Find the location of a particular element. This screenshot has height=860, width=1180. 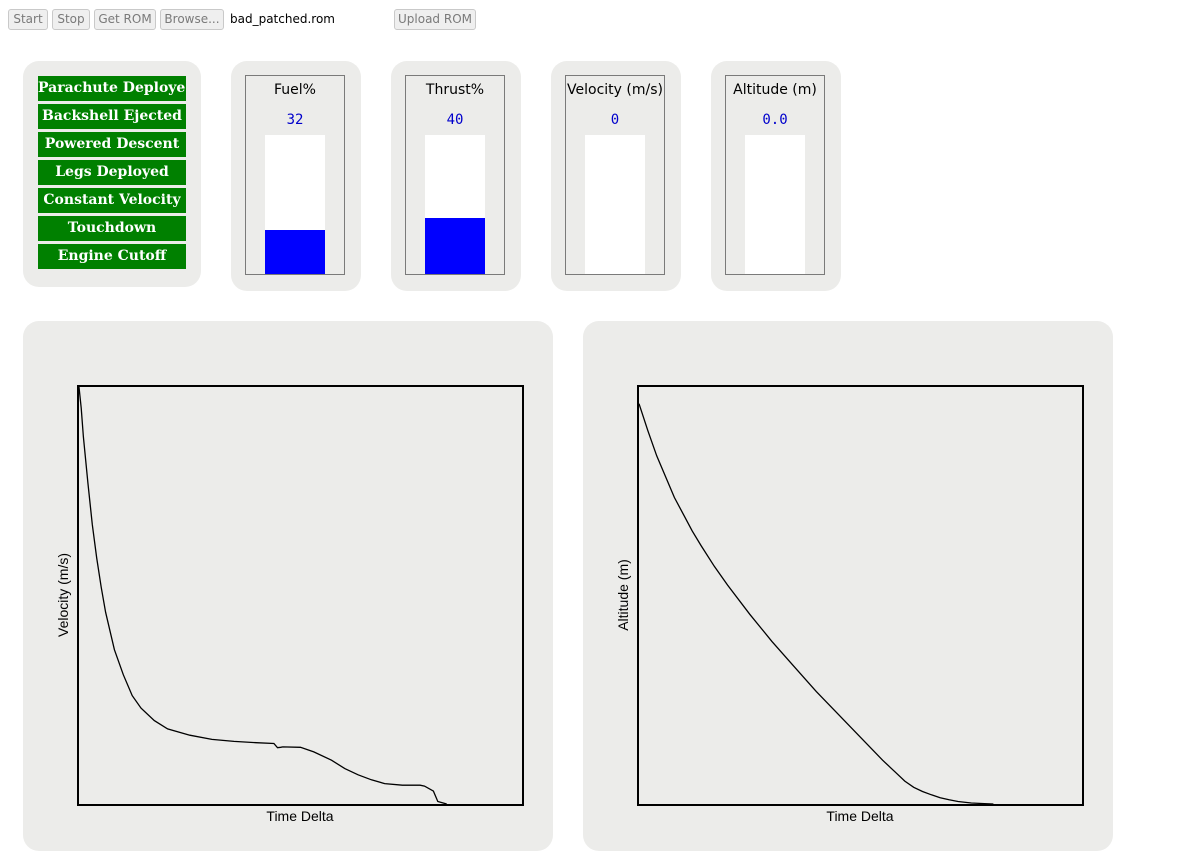

get-rom-button: Get ROM is located at coordinates (125, 19).